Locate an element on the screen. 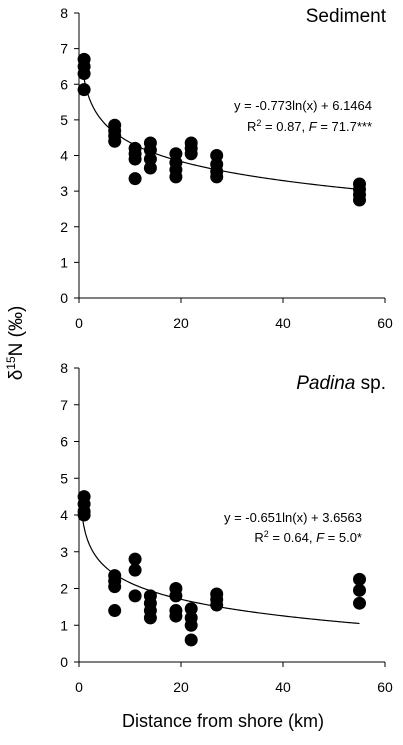 The height and width of the screenshot is (745, 403). y-axis-title-prefix: δ is located at coordinates (16, 375).